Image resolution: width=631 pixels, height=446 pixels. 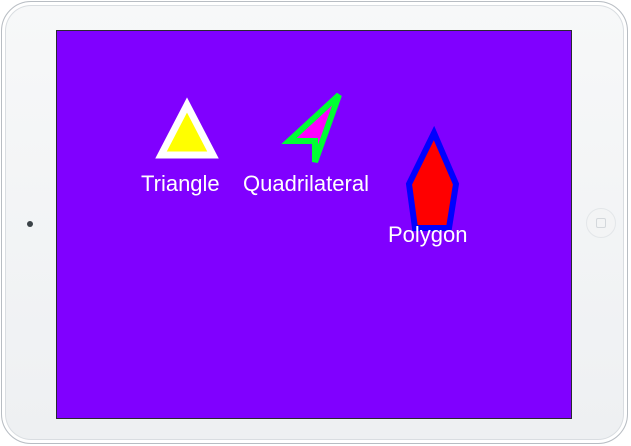 I want to click on triangle-shape, so click(x=187, y=128).